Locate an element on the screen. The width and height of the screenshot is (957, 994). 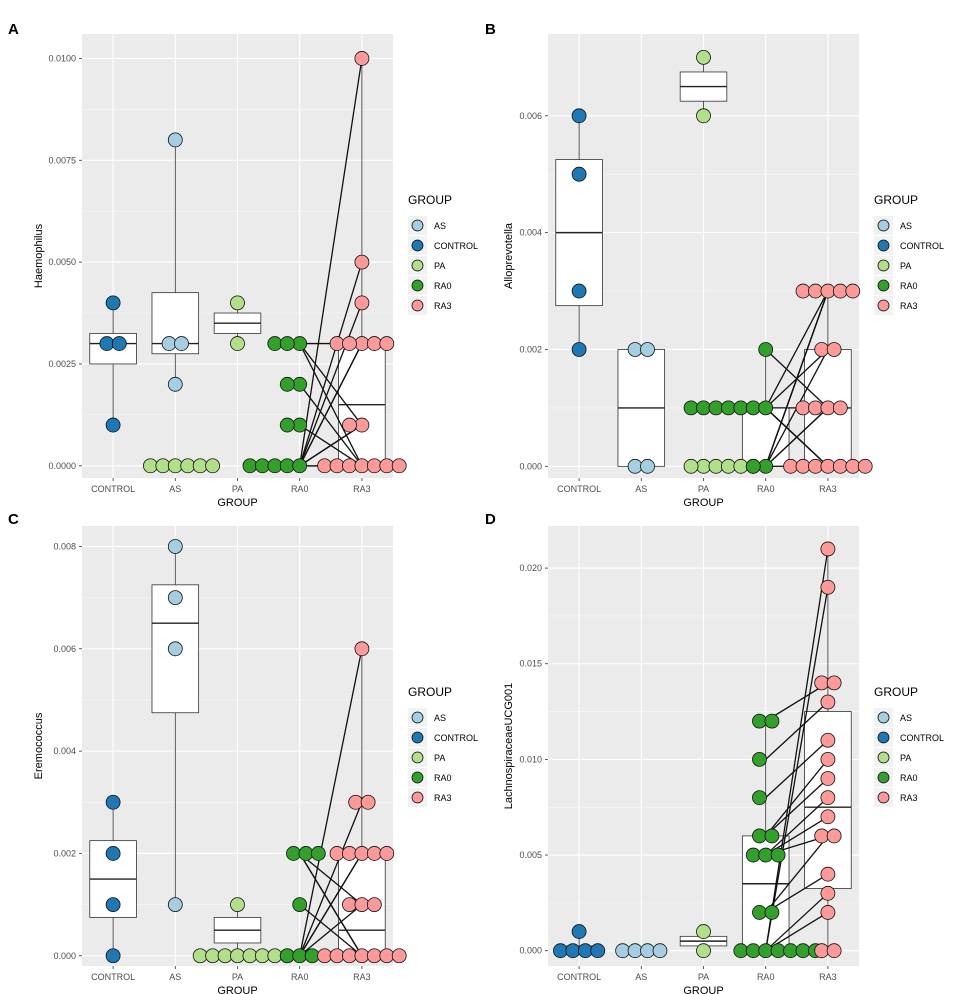
x-tick-label: RA3 is located at coordinates (362, 489).